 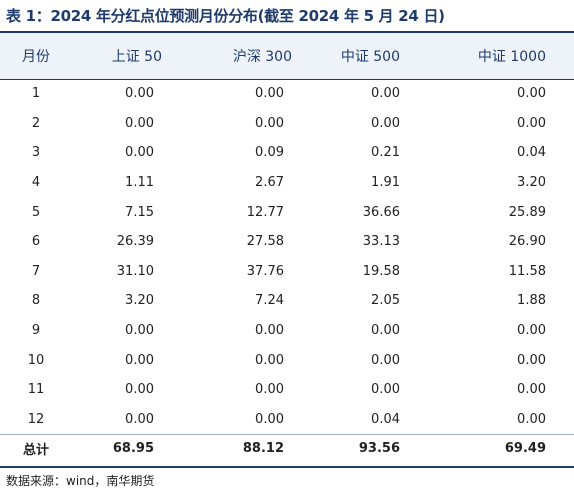 What do you see at coordinates (287, 212) in the screenshot?
I see `table-row: 5 7.15 12.77 36.66 25.89` at bounding box center [287, 212].